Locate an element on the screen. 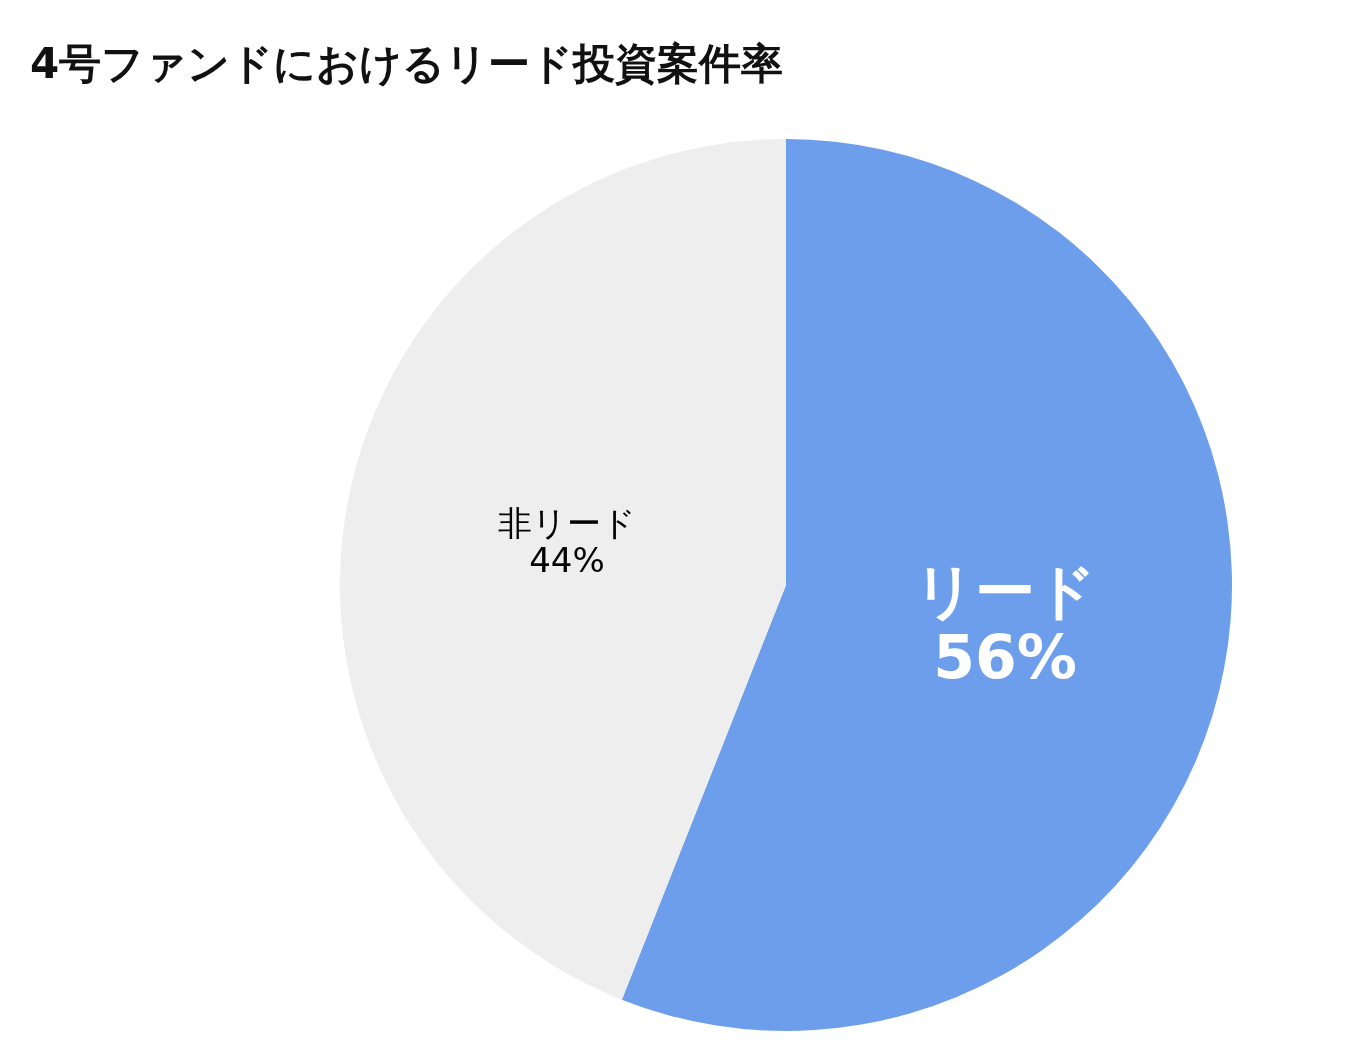 The height and width of the screenshot is (1046, 1372). chart-title: 4号ファンドにおけるリード投資案件率 is located at coordinates (407, 64).